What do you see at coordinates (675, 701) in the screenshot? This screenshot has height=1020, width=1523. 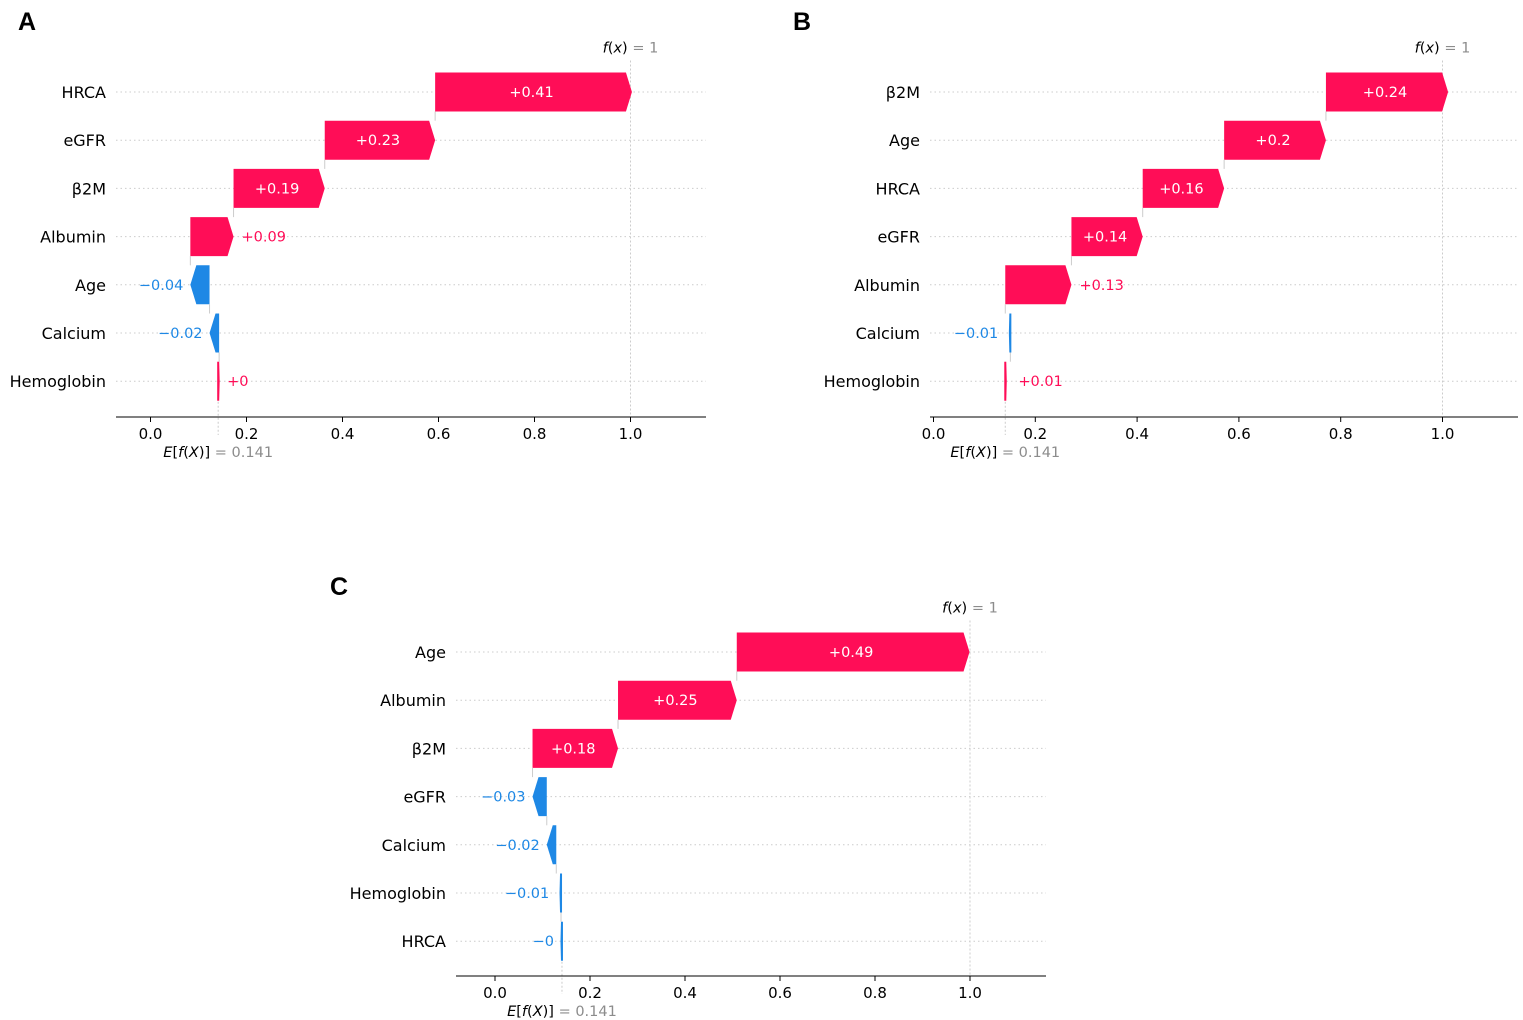 I see `bar-value-label: +0.25` at bounding box center [675, 701].